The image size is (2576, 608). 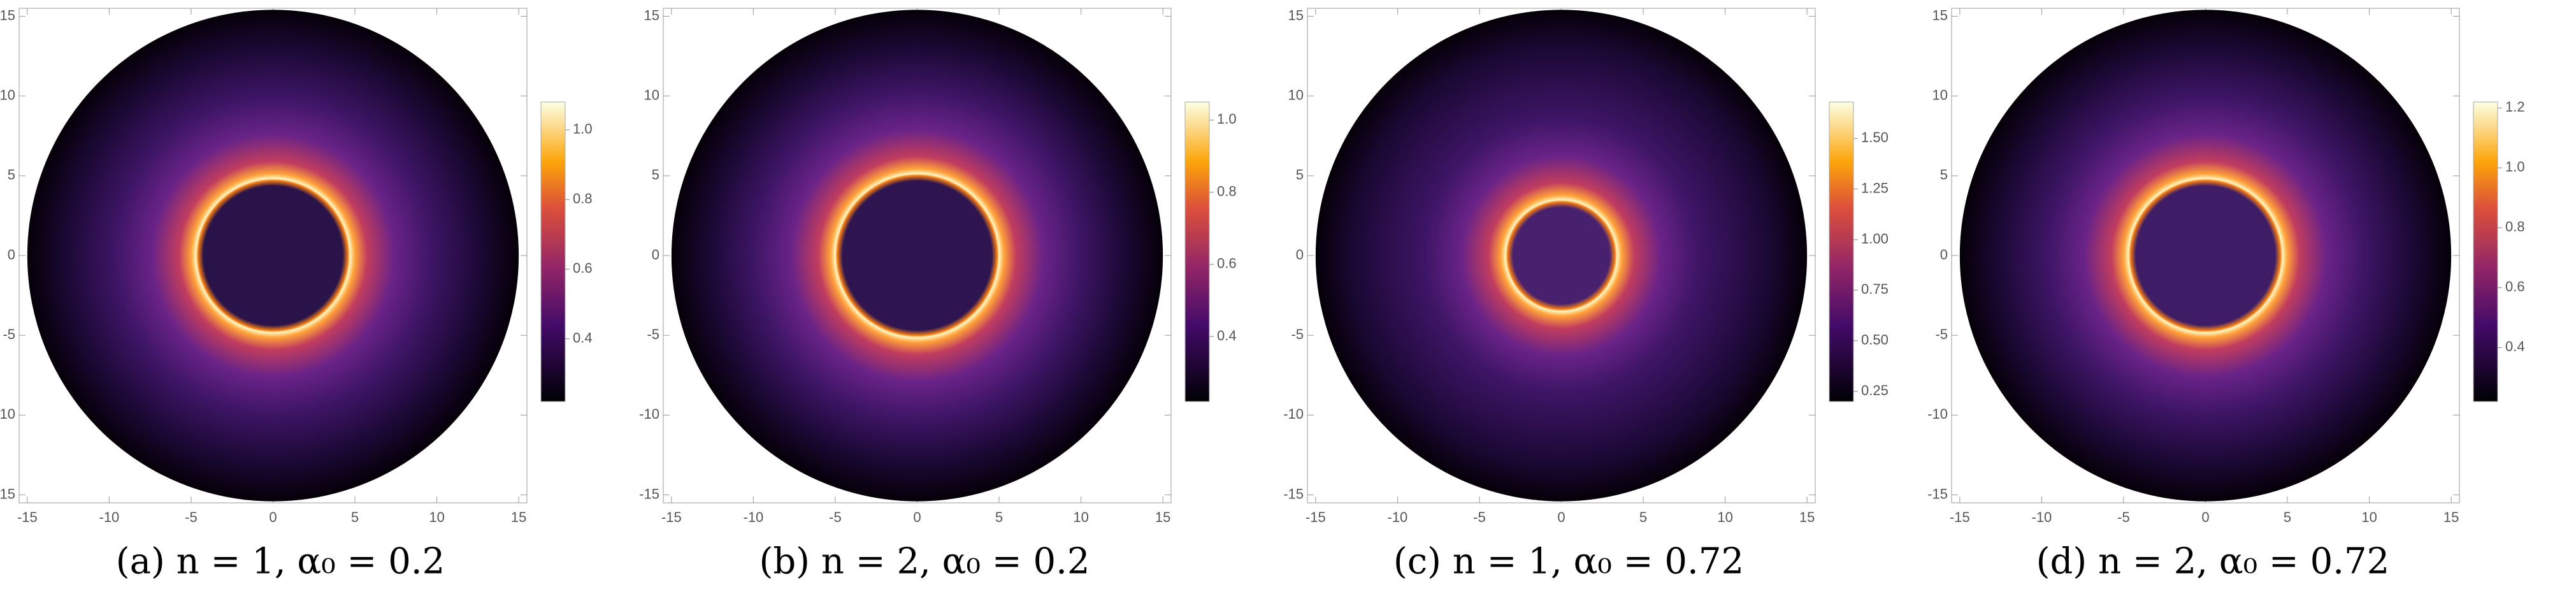 What do you see at coordinates (280, 562) in the screenshot?
I see `caption: (a) n = 1, α₀ = 0.2` at bounding box center [280, 562].